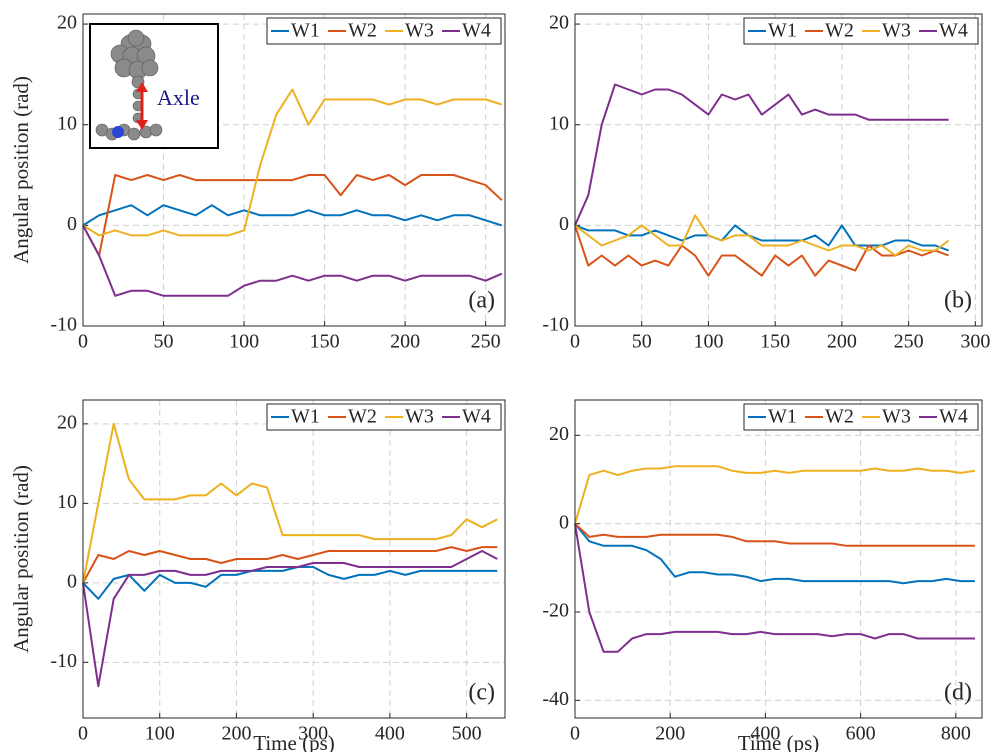 Image resolution: width=994 pixels, height=752 pixels. What do you see at coordinates (956, 734) in the screenshot?
I see `x-tick-label: 800` at bounding box center [956, 734].